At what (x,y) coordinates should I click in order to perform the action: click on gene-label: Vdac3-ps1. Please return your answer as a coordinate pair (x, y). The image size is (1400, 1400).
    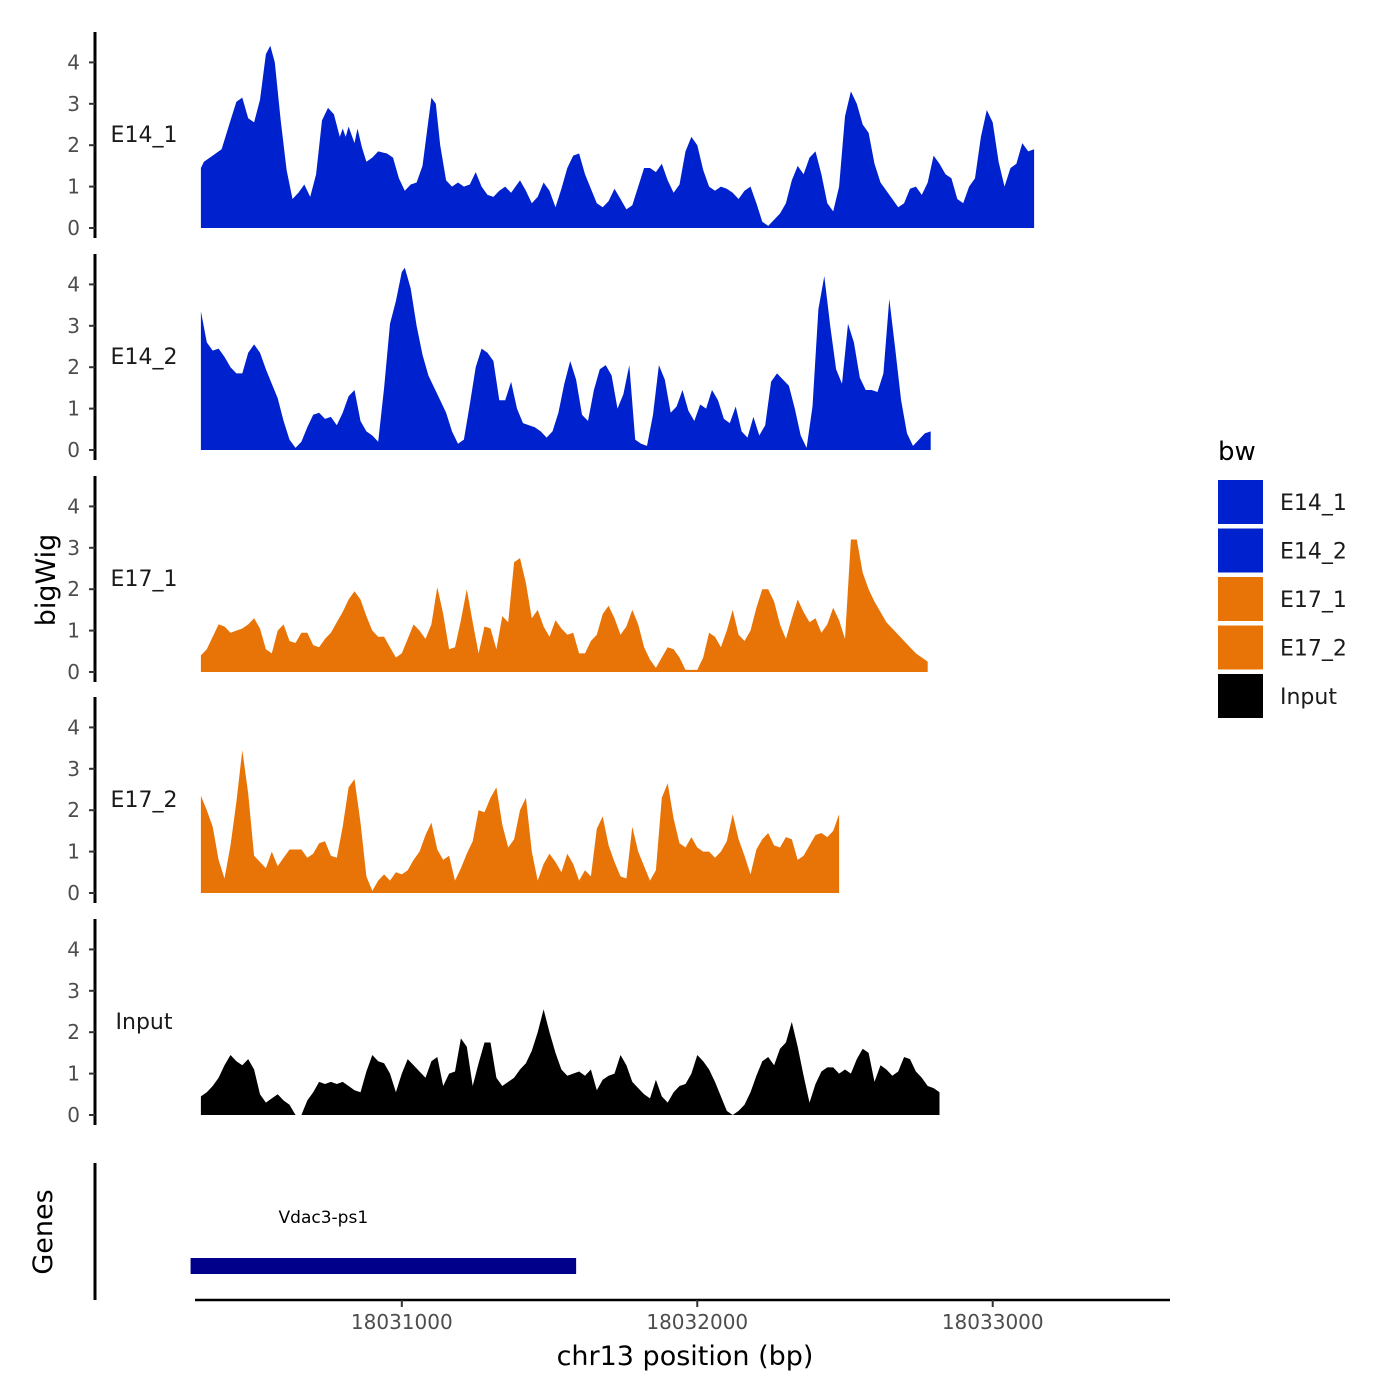
    Looking at the image, I should click on (324, 1218).